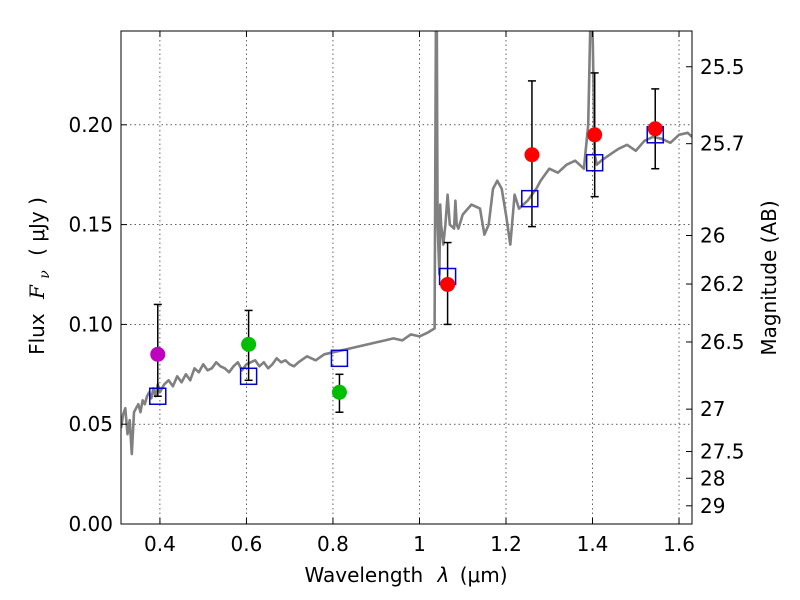 This screenshot has height=600, width=800. Describe the element at coordinates (363, 575) in the screenshot. I see `x-axis-label-main: Wavelength` at that location.